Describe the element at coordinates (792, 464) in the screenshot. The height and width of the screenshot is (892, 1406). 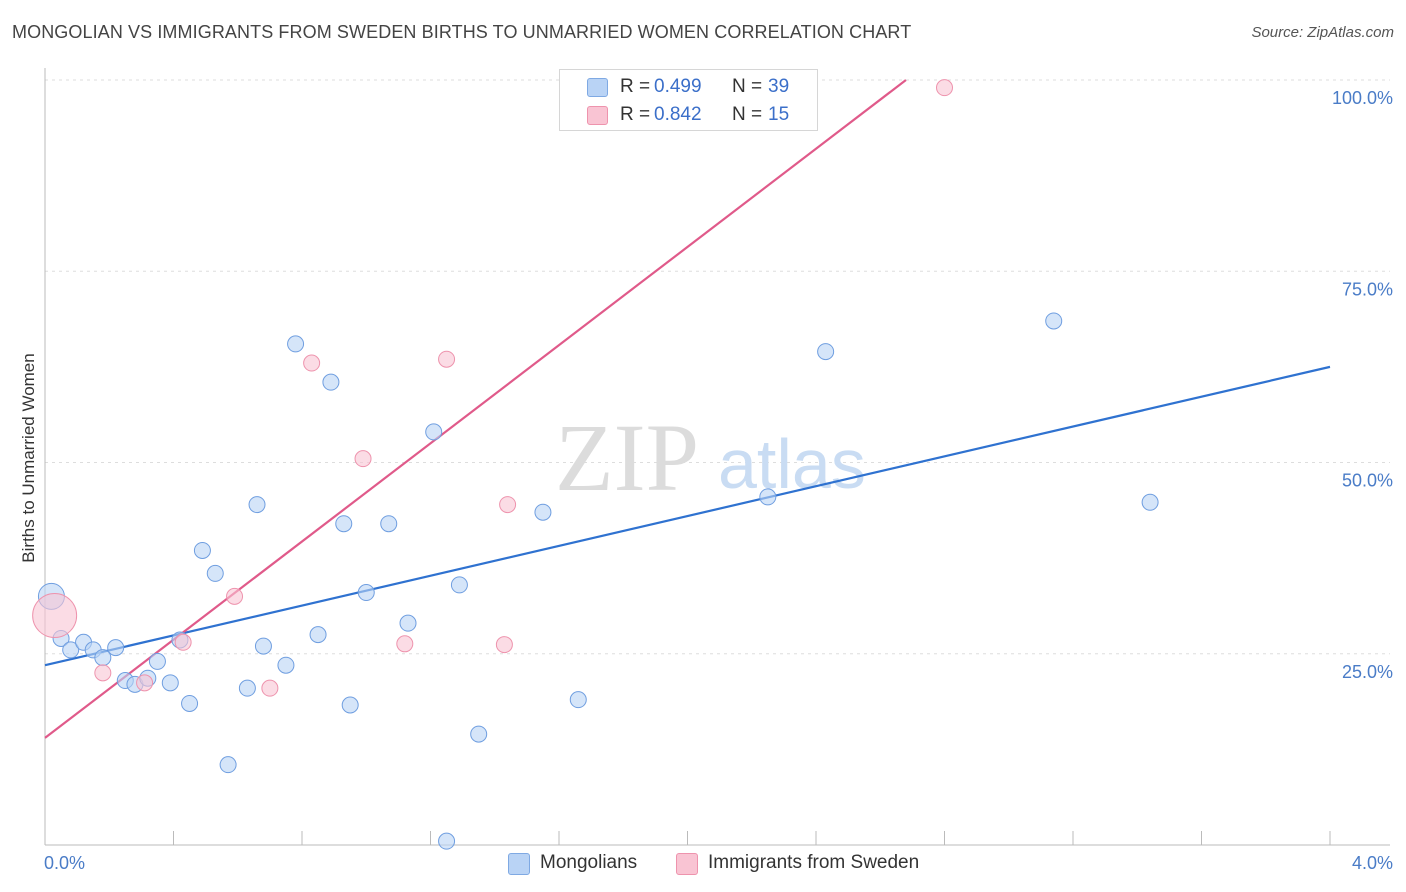
I see `watermark-atlas: atlas` at that location.